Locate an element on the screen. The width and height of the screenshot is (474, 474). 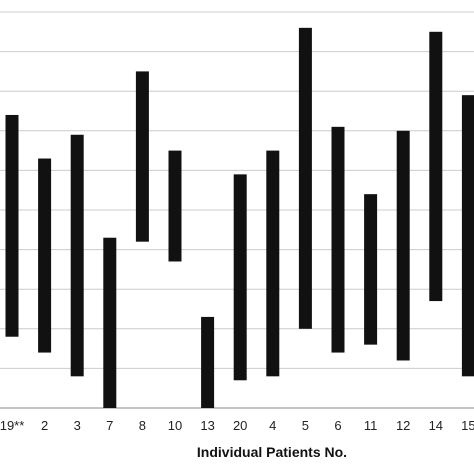
x-tick-labels: 19** 2 3 7 8 10 13 20 4 5 6 11 12 14 15 is located at coordinates (237, 425).